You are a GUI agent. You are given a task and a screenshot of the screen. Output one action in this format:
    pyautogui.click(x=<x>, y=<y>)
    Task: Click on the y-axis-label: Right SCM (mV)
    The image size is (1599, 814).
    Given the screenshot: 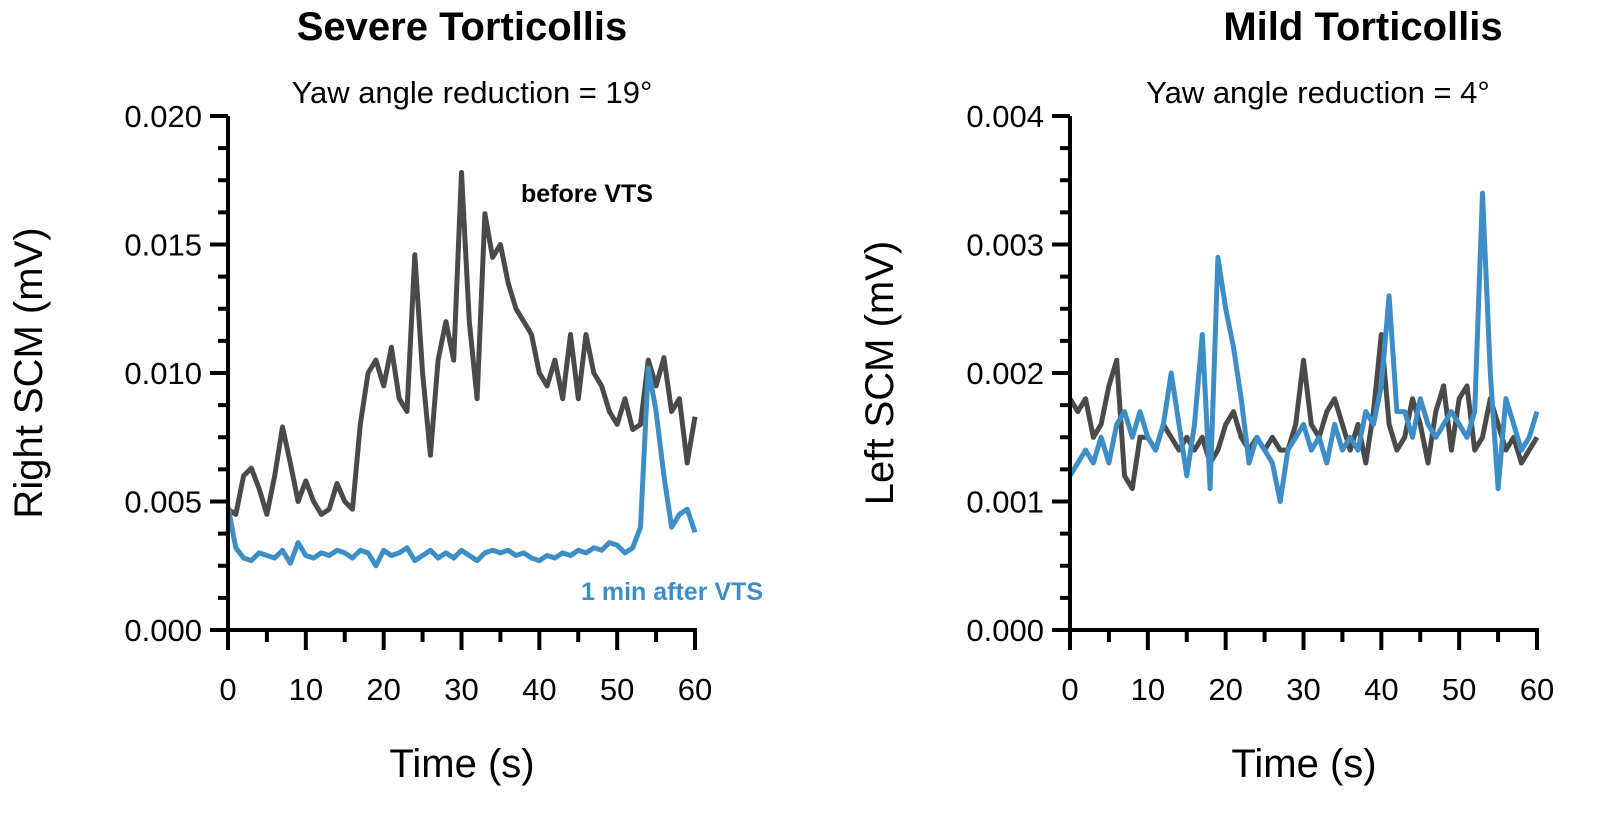 What is the action you would take?
    pyautogui.click(x=29, y=372)
    